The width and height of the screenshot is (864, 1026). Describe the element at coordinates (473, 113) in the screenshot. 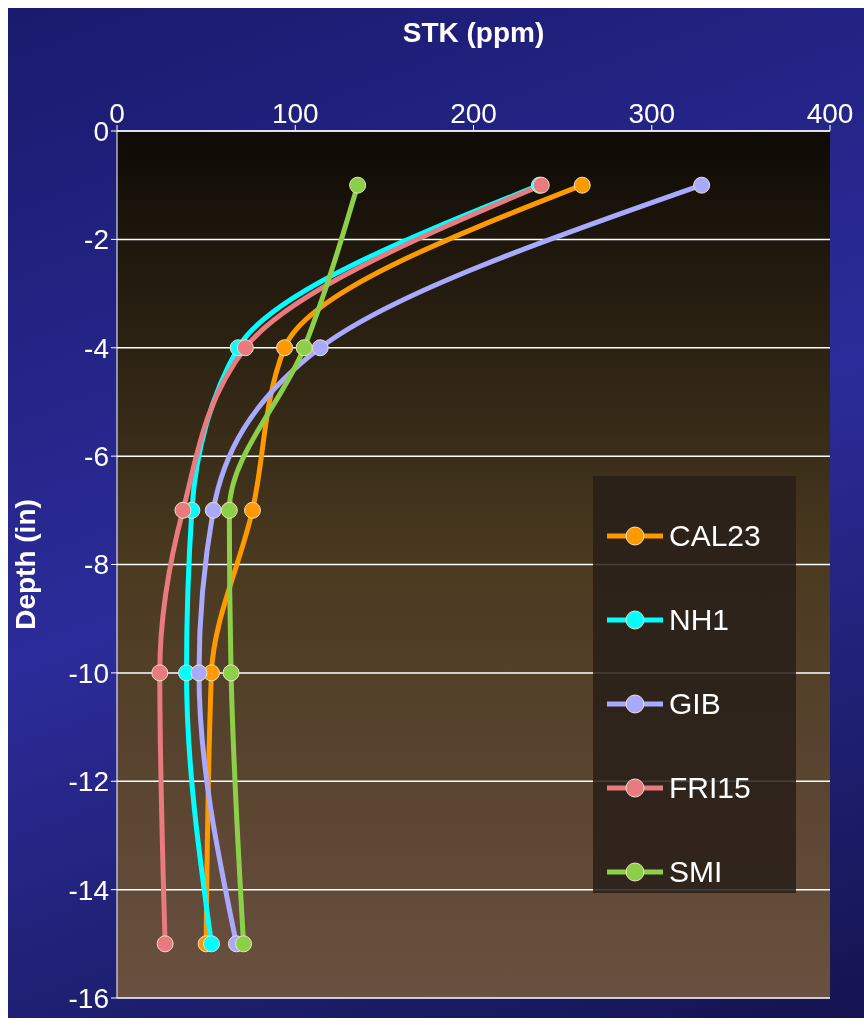

I see `x-tick-label: 200` at that location.